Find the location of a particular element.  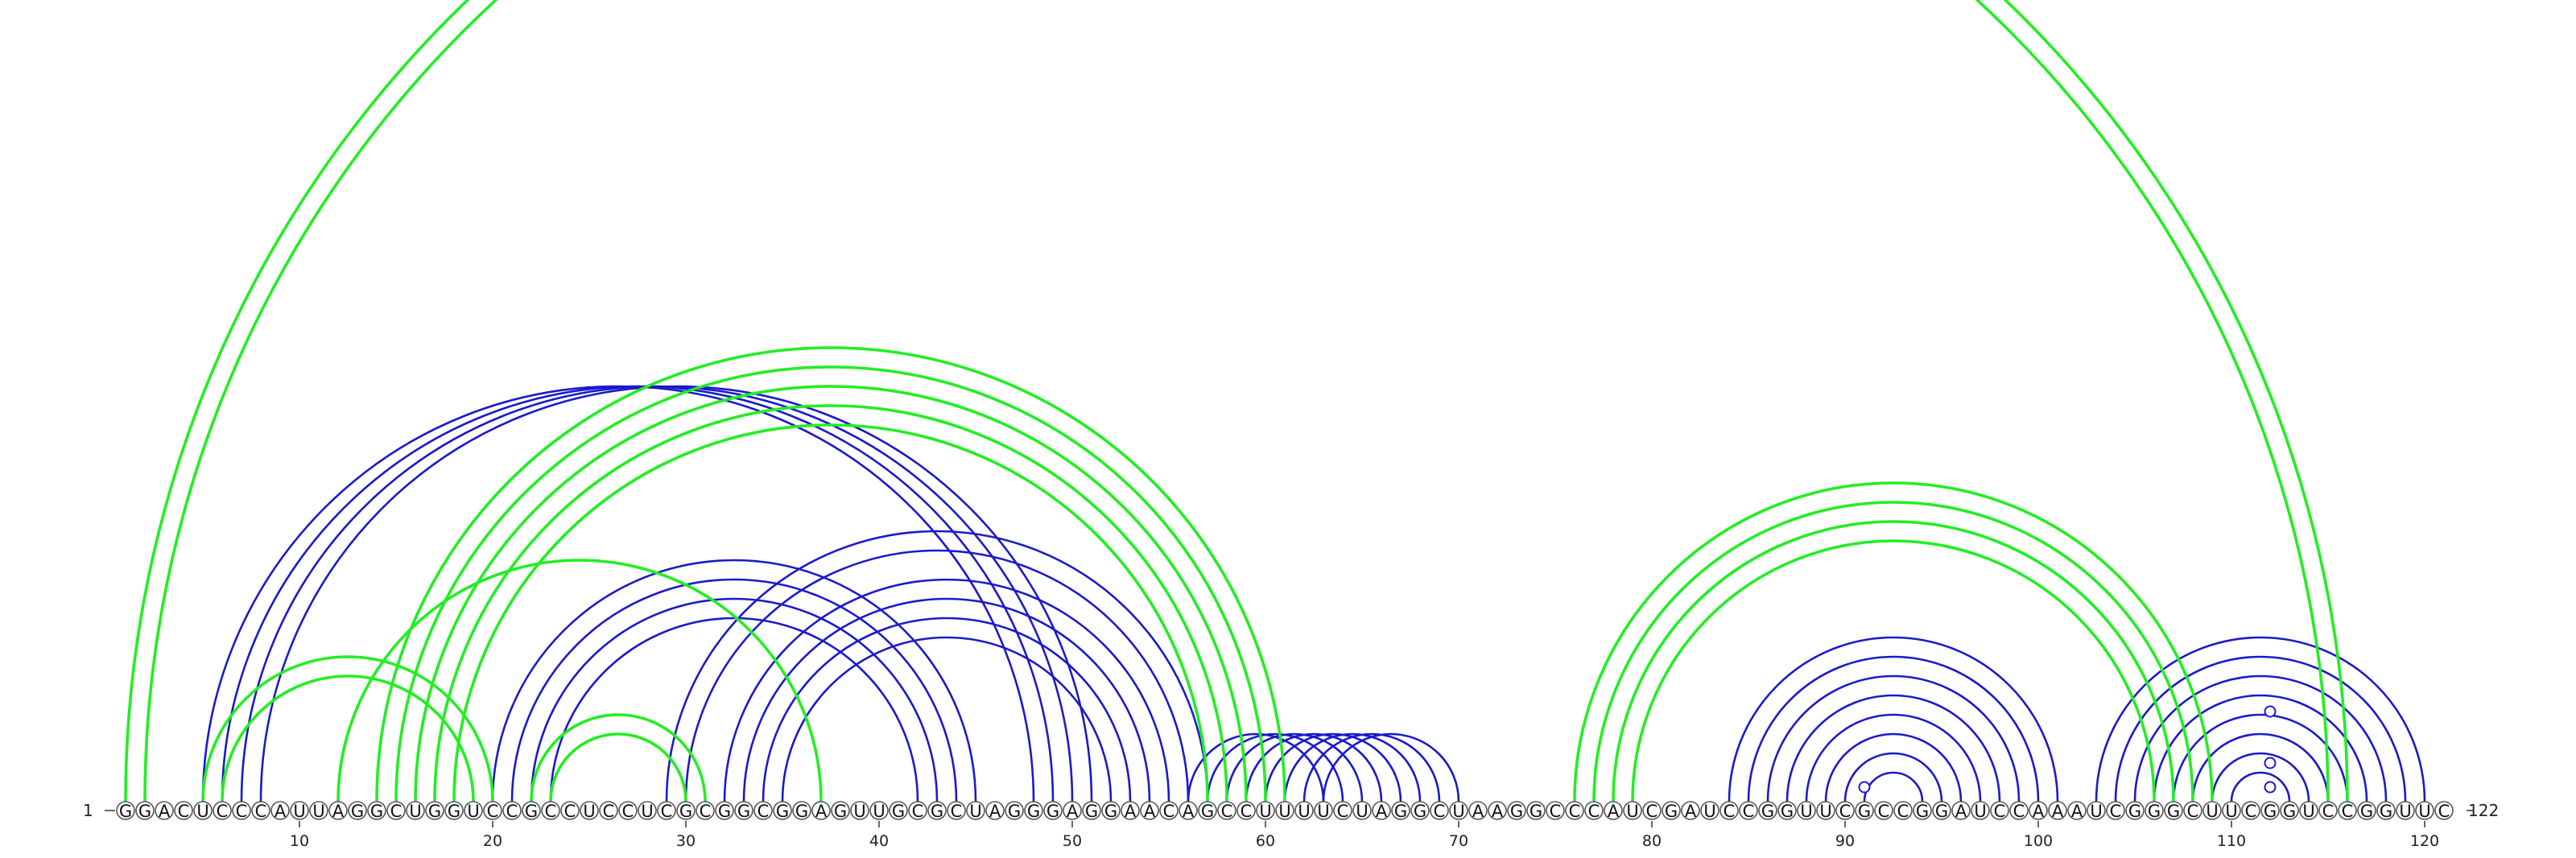

tick-label: 100 is located at coordinates (2038, 841).